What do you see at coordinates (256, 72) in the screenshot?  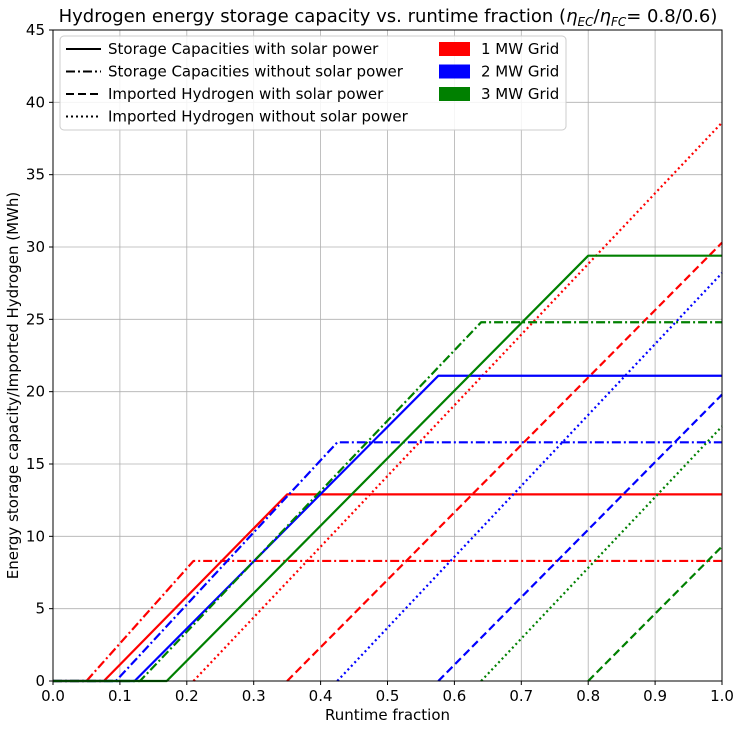 I see `legend-label: Storage Capacities without solar power` at bounding box center [256, 72].